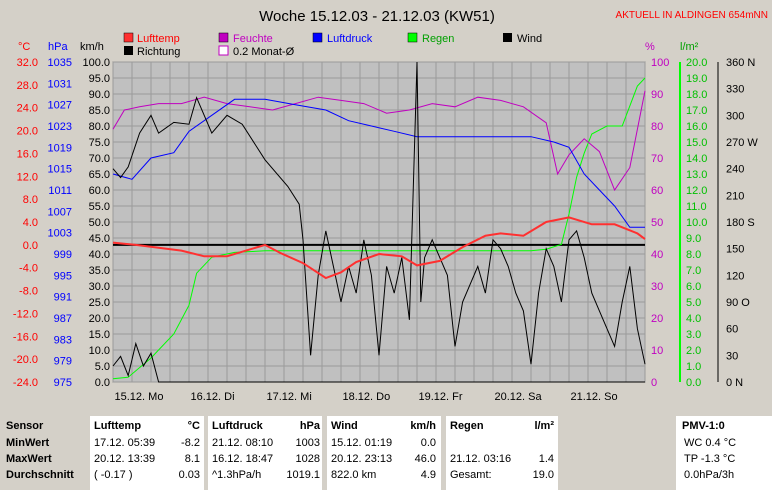  I want to click on table-cell-pressure-time: ^1.3hPa/h, so click(237, 475).